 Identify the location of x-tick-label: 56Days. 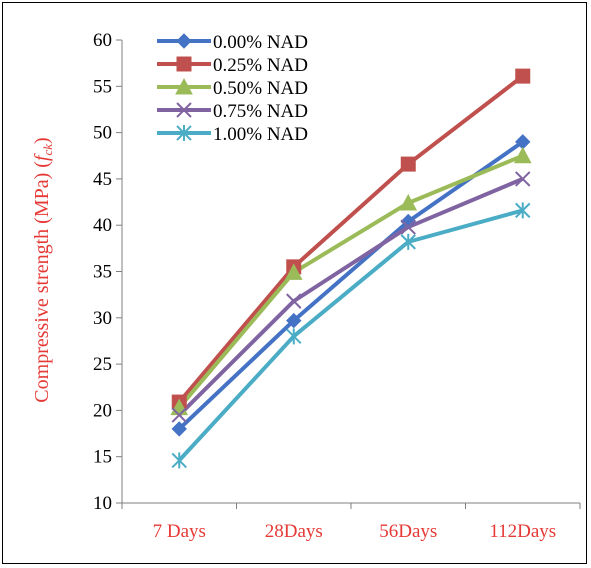
(408, 531).